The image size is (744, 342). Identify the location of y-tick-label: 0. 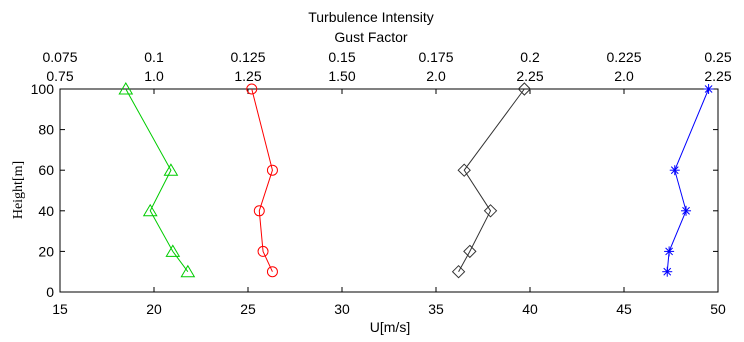
(50, 292).